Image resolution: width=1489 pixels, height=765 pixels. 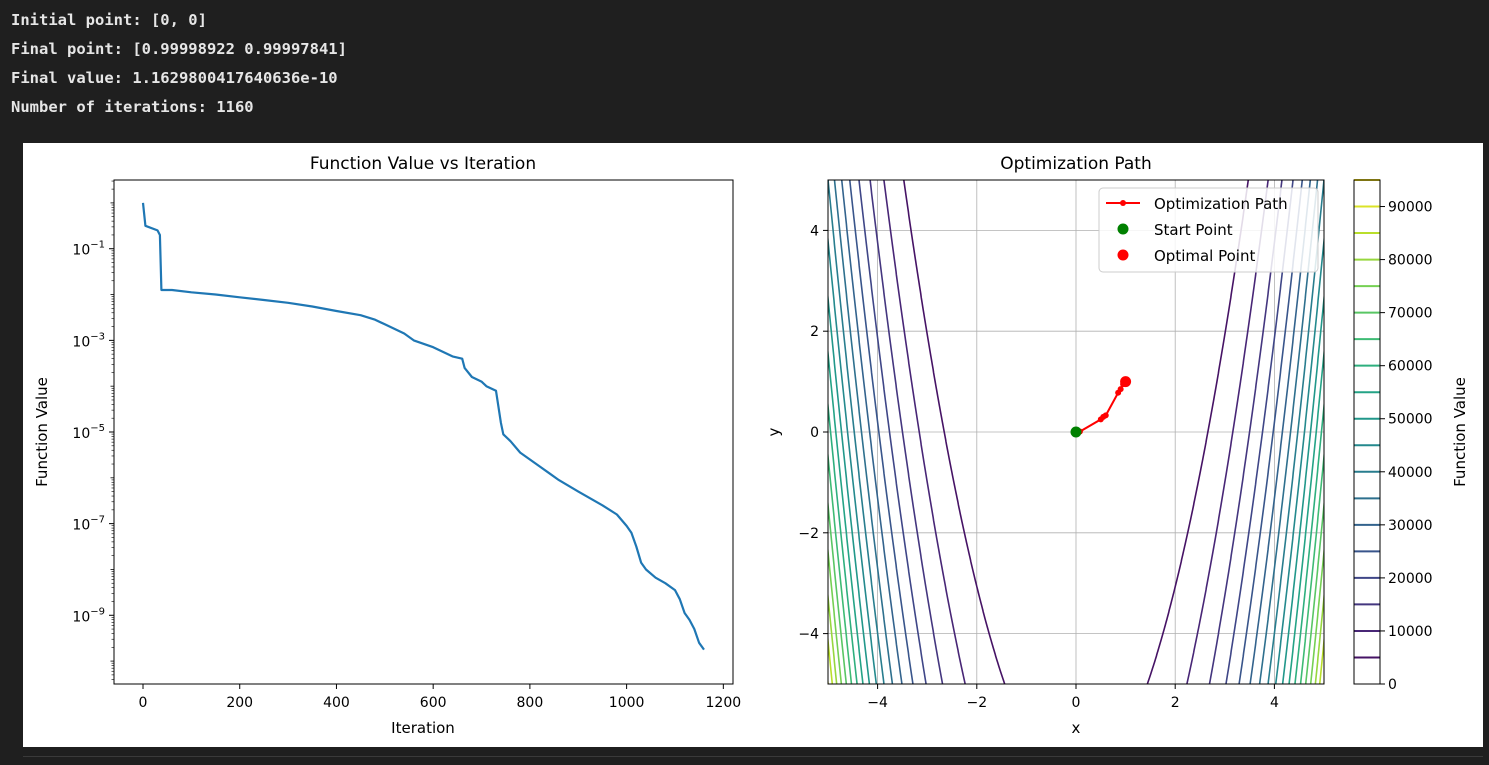 I want to click on colorbar-tick-label: 70000, so click(x=1410, y=314).